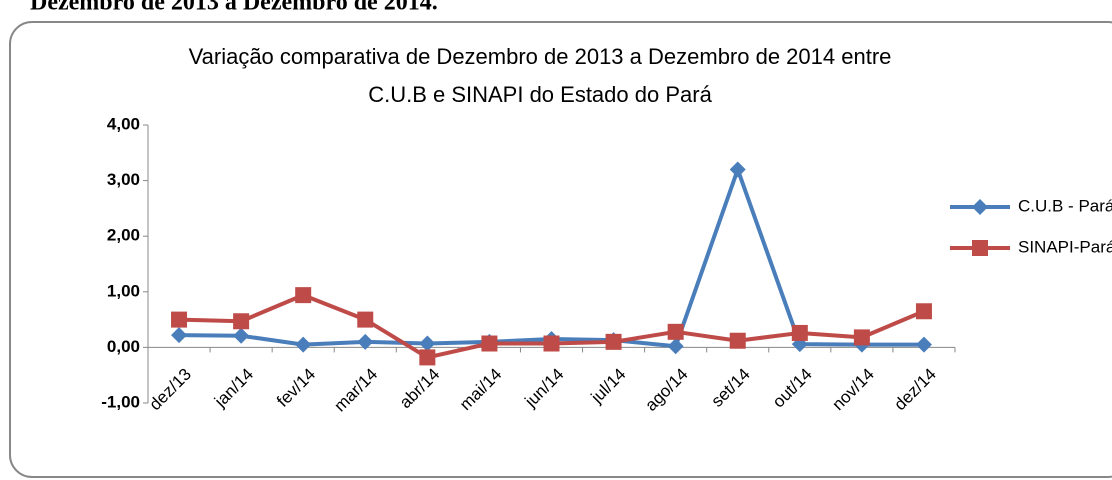 The width and height of the screenshot is (1112, 480). I want to click on y-tick-label: 3,00, so click(123, 179).